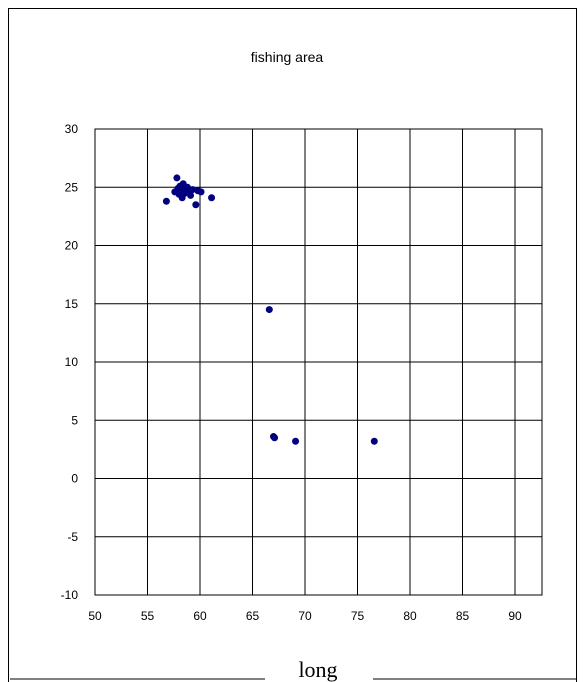  Describe the element at coordinates (72, 304) in the screenshot. I see `y-tick-label: 15` at that location.